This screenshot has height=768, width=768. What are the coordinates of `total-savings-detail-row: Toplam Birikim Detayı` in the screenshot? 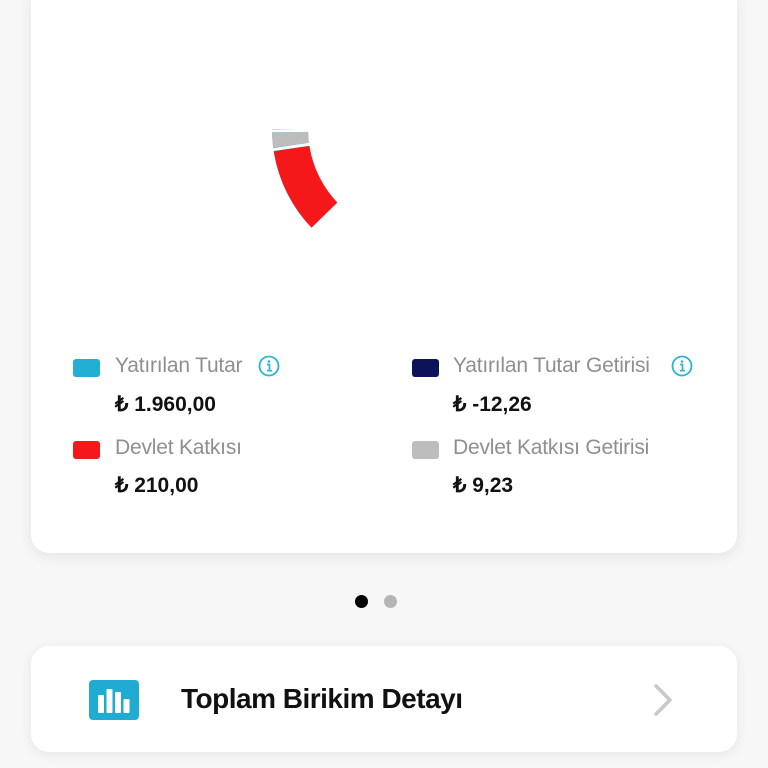 It's located at (384, 699).